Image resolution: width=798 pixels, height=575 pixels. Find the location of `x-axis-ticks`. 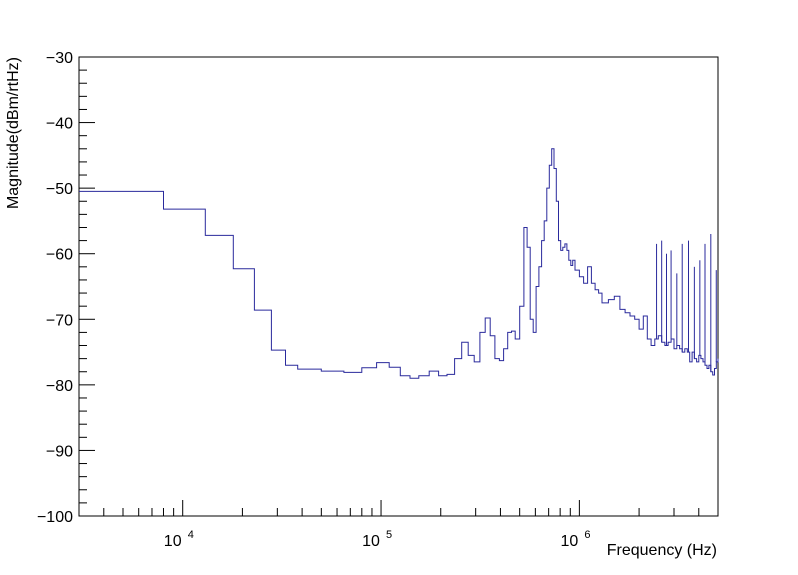

x-axis-ticks is located at coordinates (398, 508).